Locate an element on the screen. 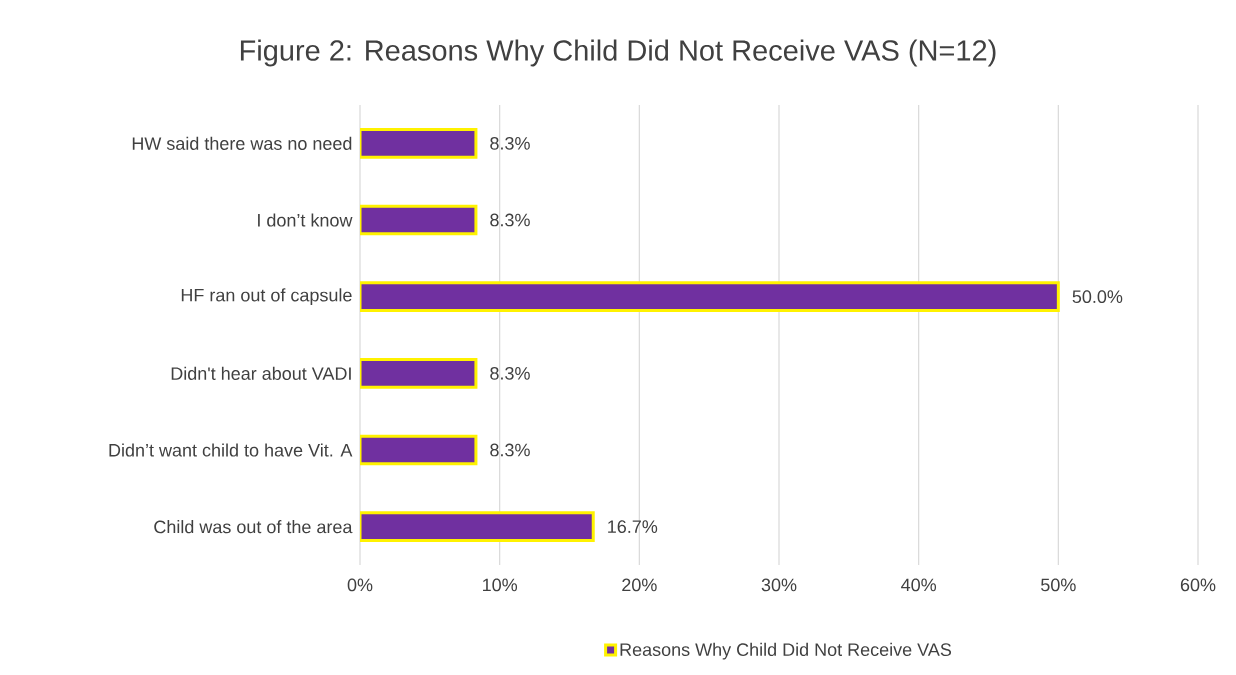 This screenshot has height=675, width=1236. chart-title: Figure 2: Reasons Why Child Did Not Receive VAS (N=12) is located at coordinates (618, 53).